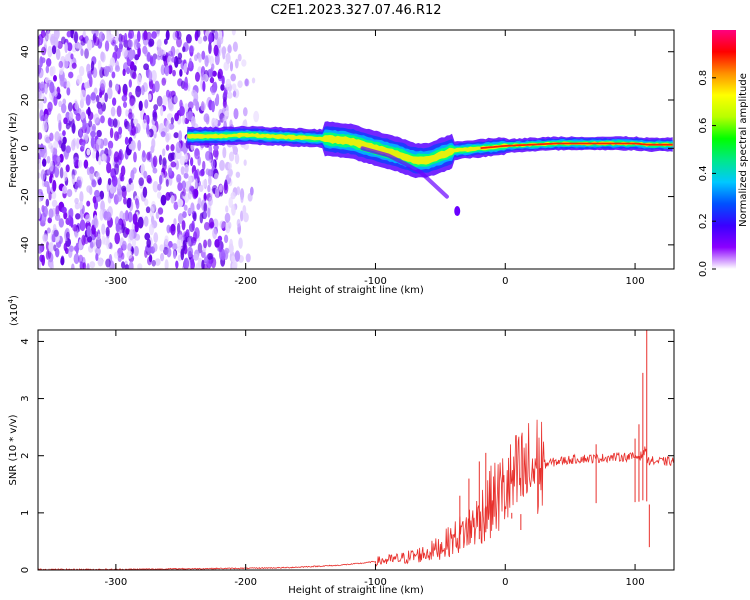  I want to click on snr-y-axis-label: SNR (10 * v/v), so click(13, 449).